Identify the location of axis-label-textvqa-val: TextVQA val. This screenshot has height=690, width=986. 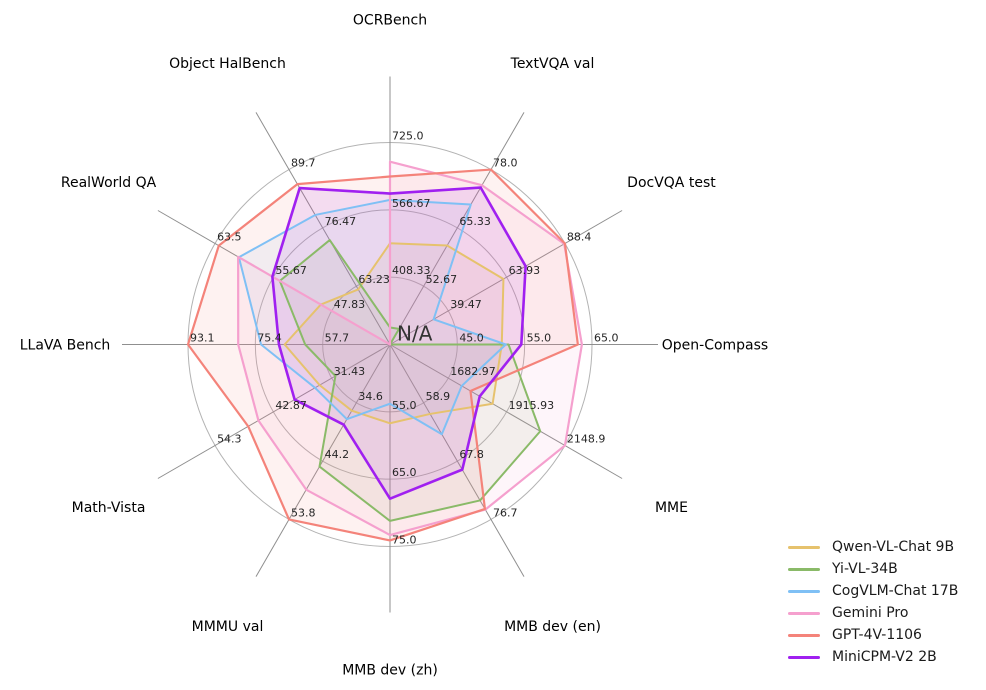
(552, 64).